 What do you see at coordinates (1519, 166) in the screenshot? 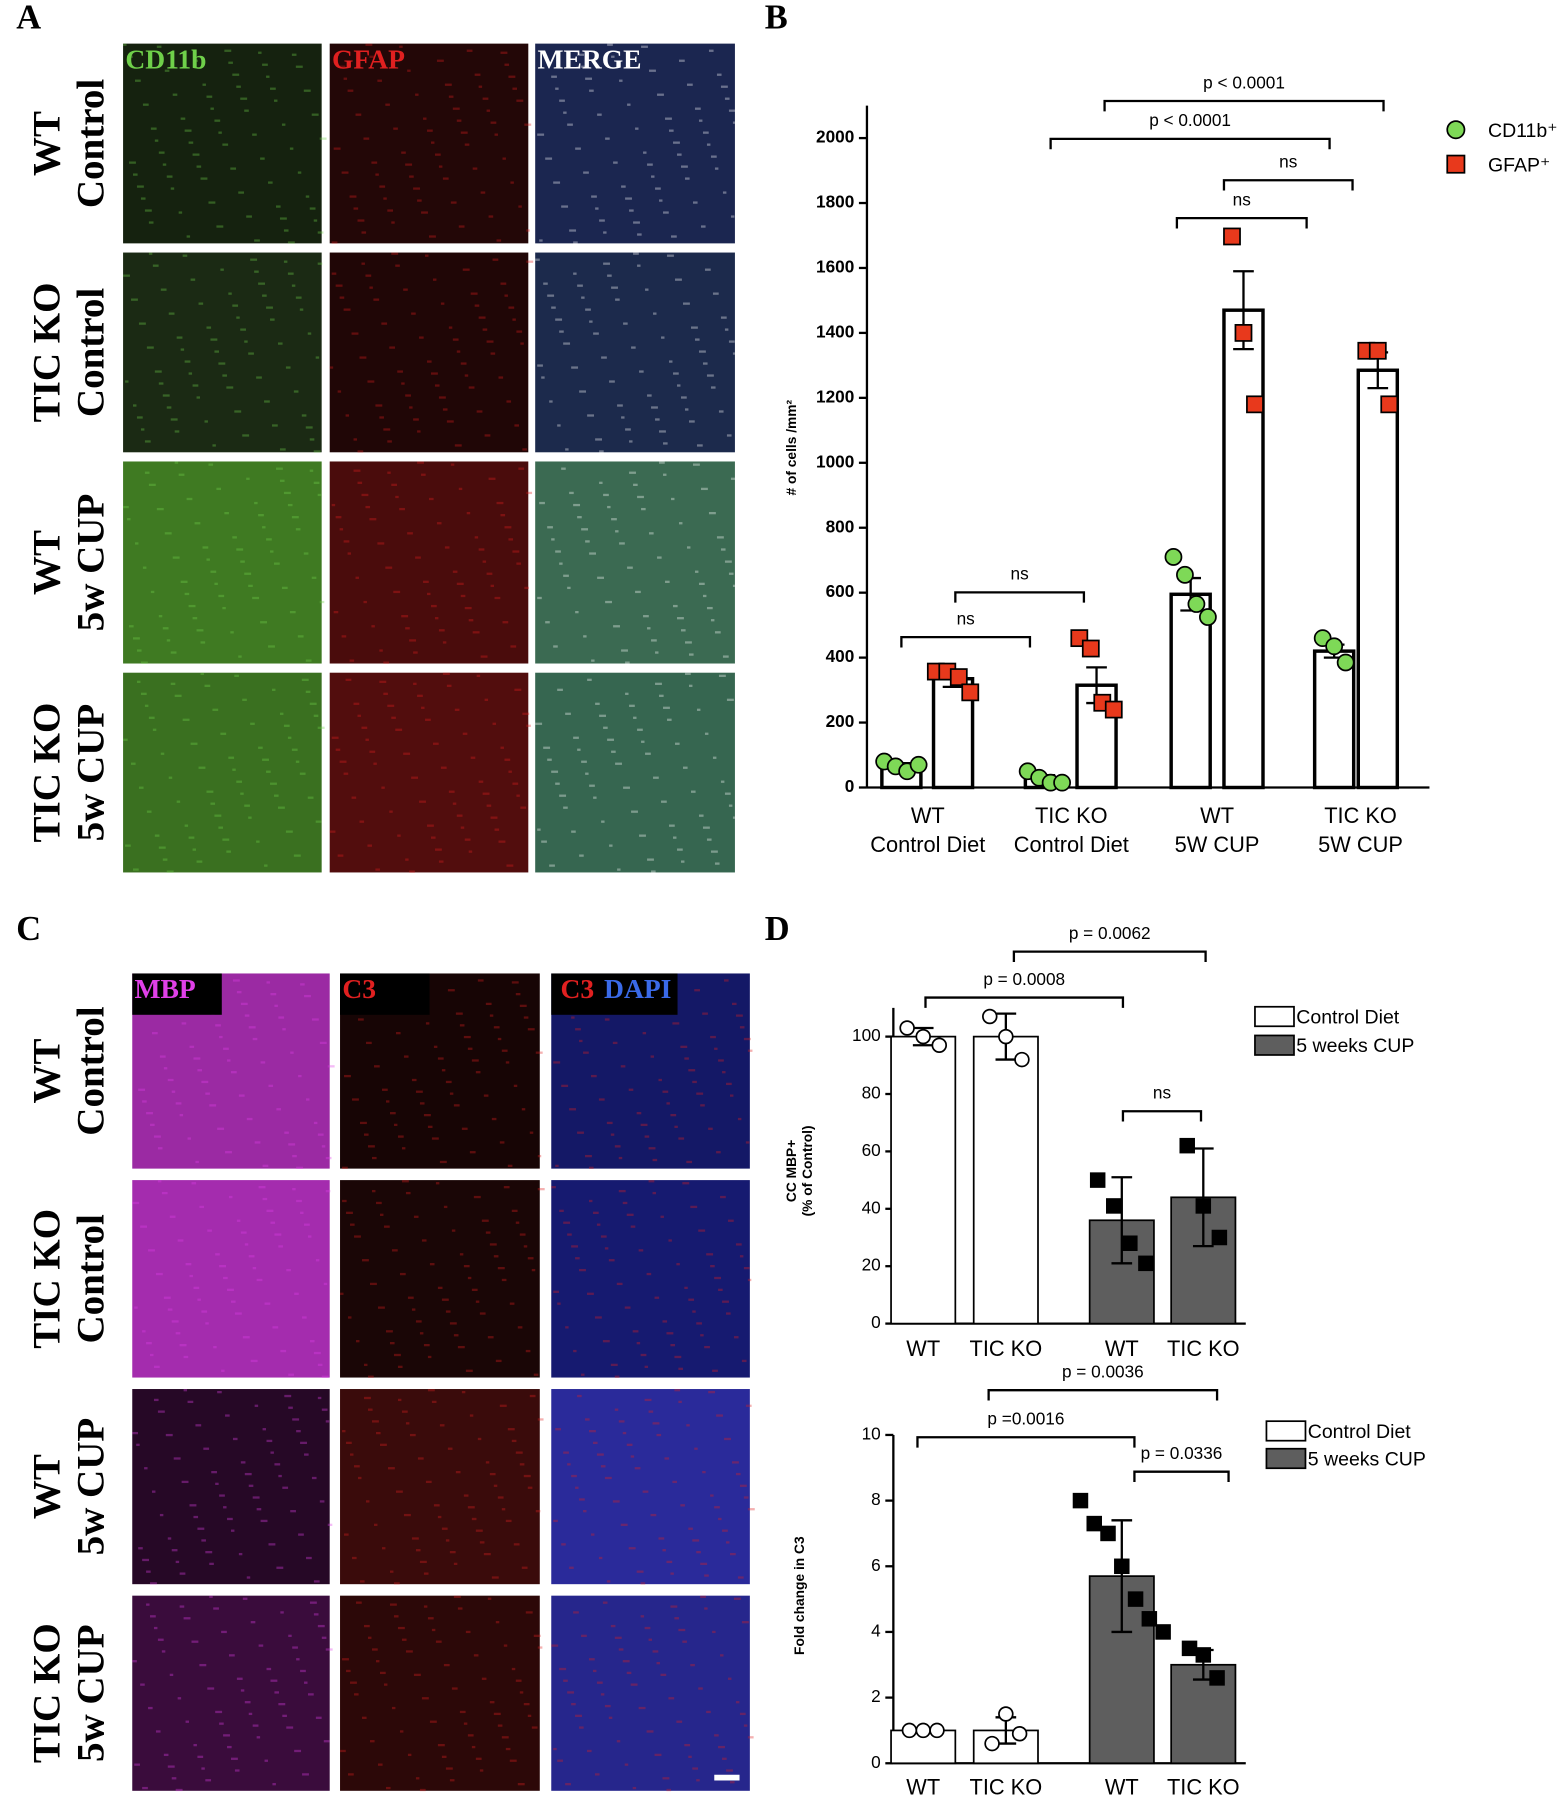
I see `legend-label: GFAP⁺` at bounding box center [1519, 166].